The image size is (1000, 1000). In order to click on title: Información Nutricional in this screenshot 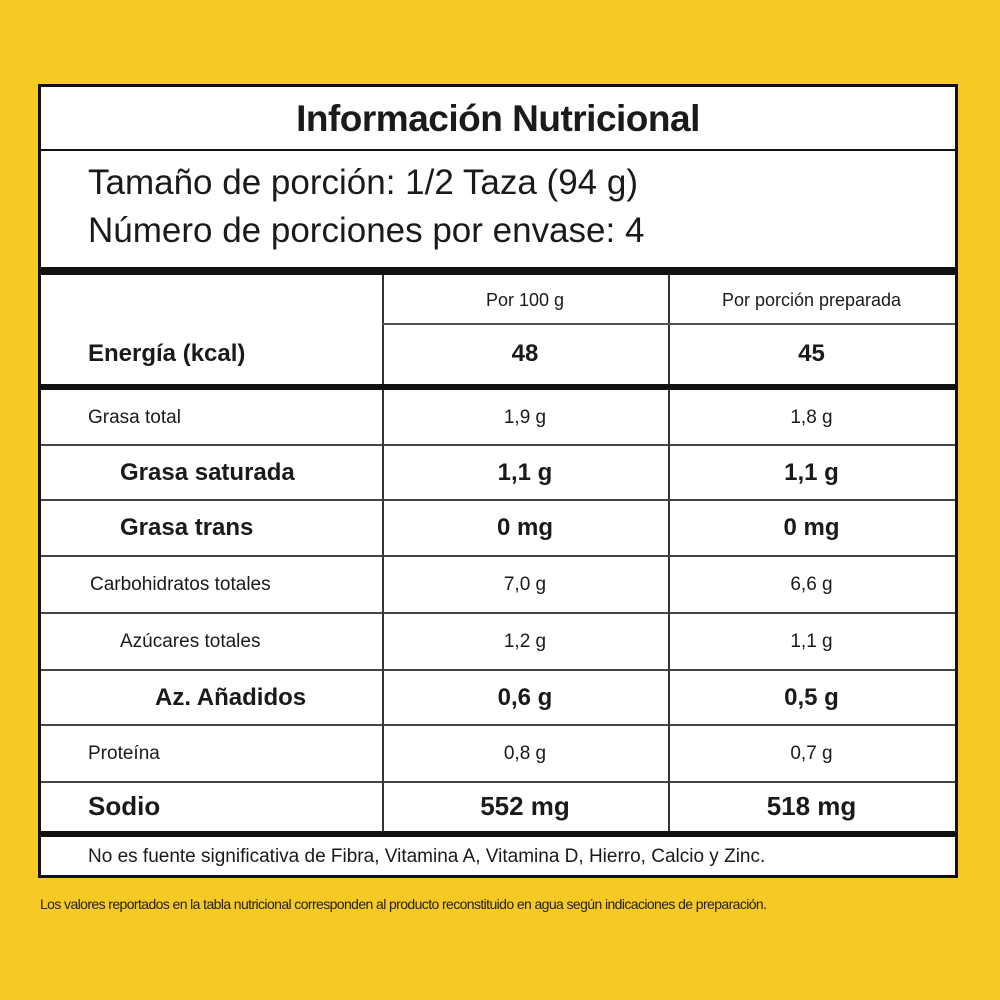, I will do `click(498, 118)`.